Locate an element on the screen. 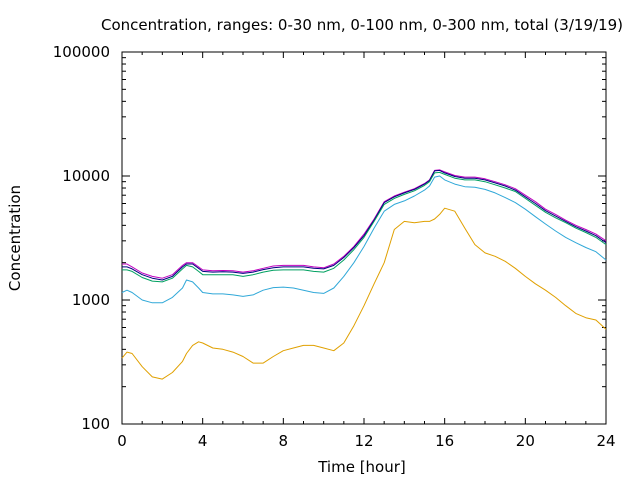 The image size is (640, 480). y-tick-label: 10000 is located at coordinates (86, 176).